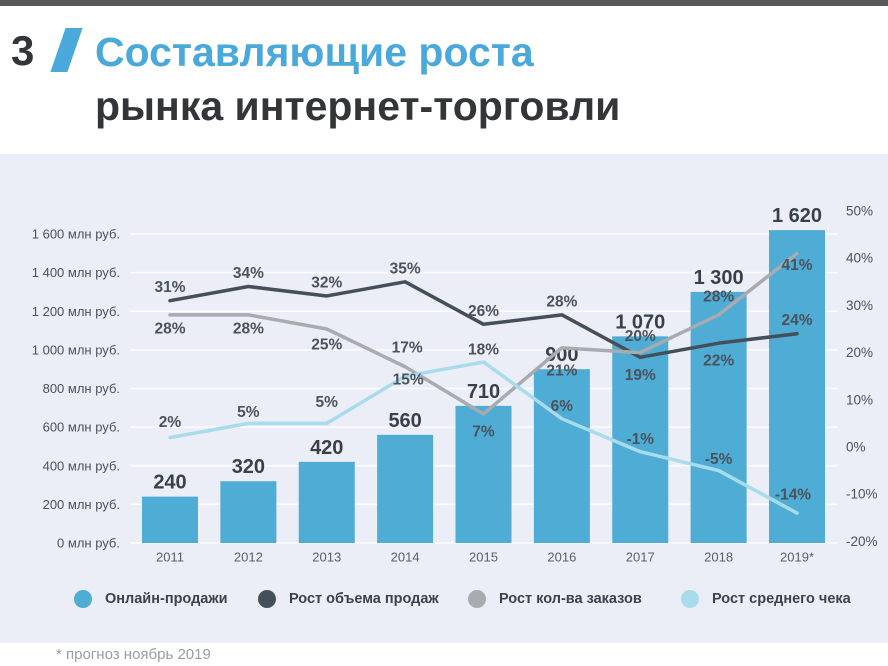 The width and height of the screenshot is (888, 666). I want to click on point-label-sales-volume-growth: 19%, so click(640, 375).